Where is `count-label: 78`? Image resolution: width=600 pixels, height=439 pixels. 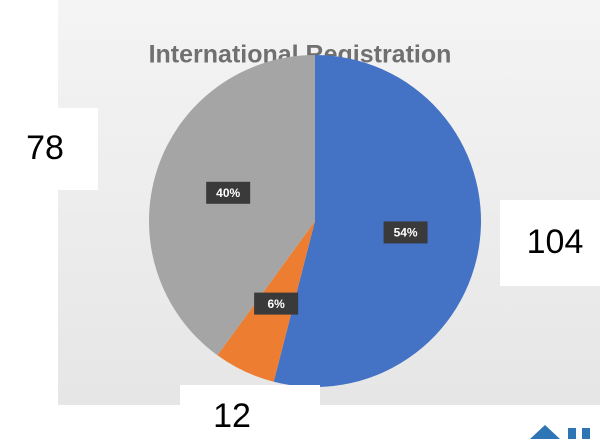
count-label: 78 is located at coordinates (45, 148).